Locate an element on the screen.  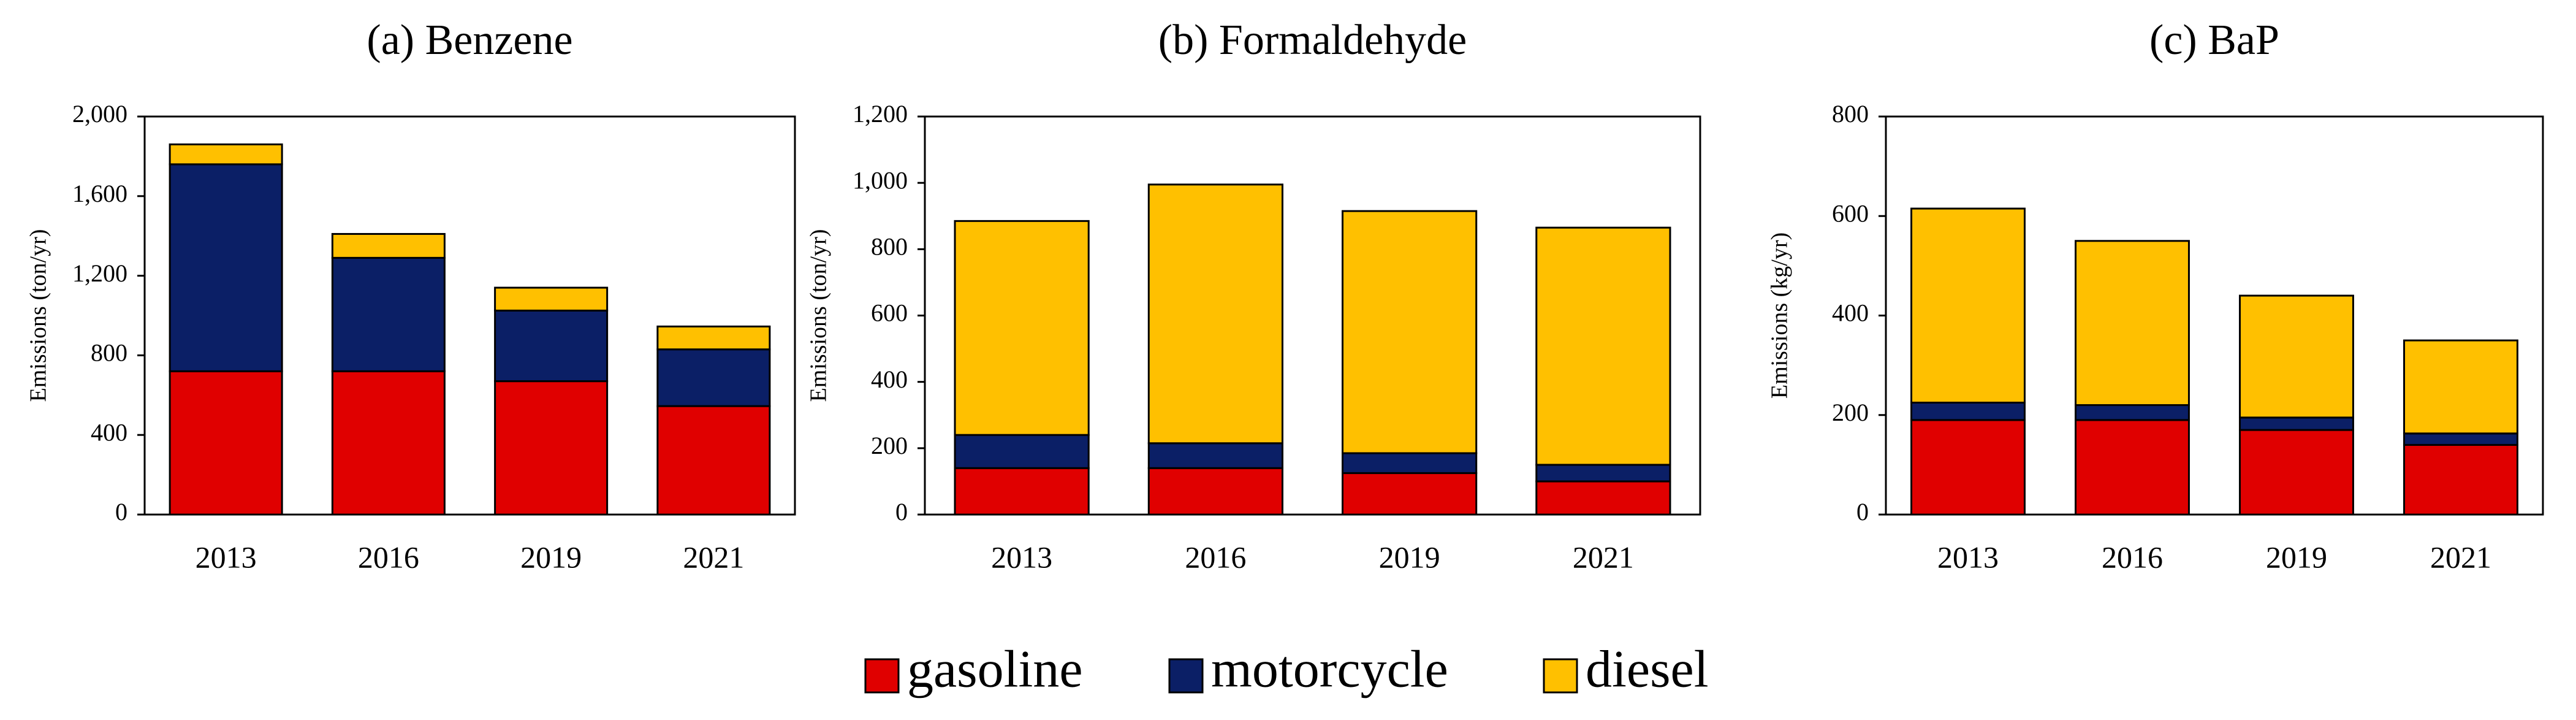
y-tick-label: 2,000 is located at coordinates (99, 114).